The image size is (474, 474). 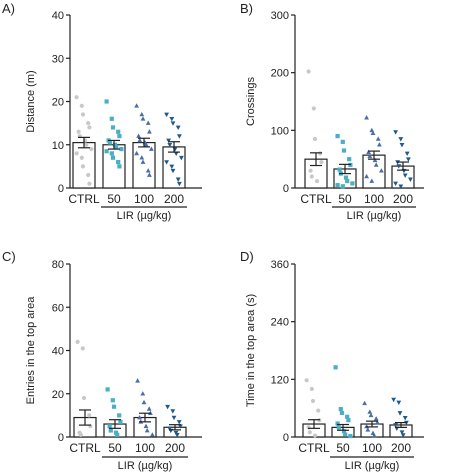 What do you see at coordinates (58, 59) in the screenshot?
I see `y-tick-label: 30` at bounding box center [58, 59].